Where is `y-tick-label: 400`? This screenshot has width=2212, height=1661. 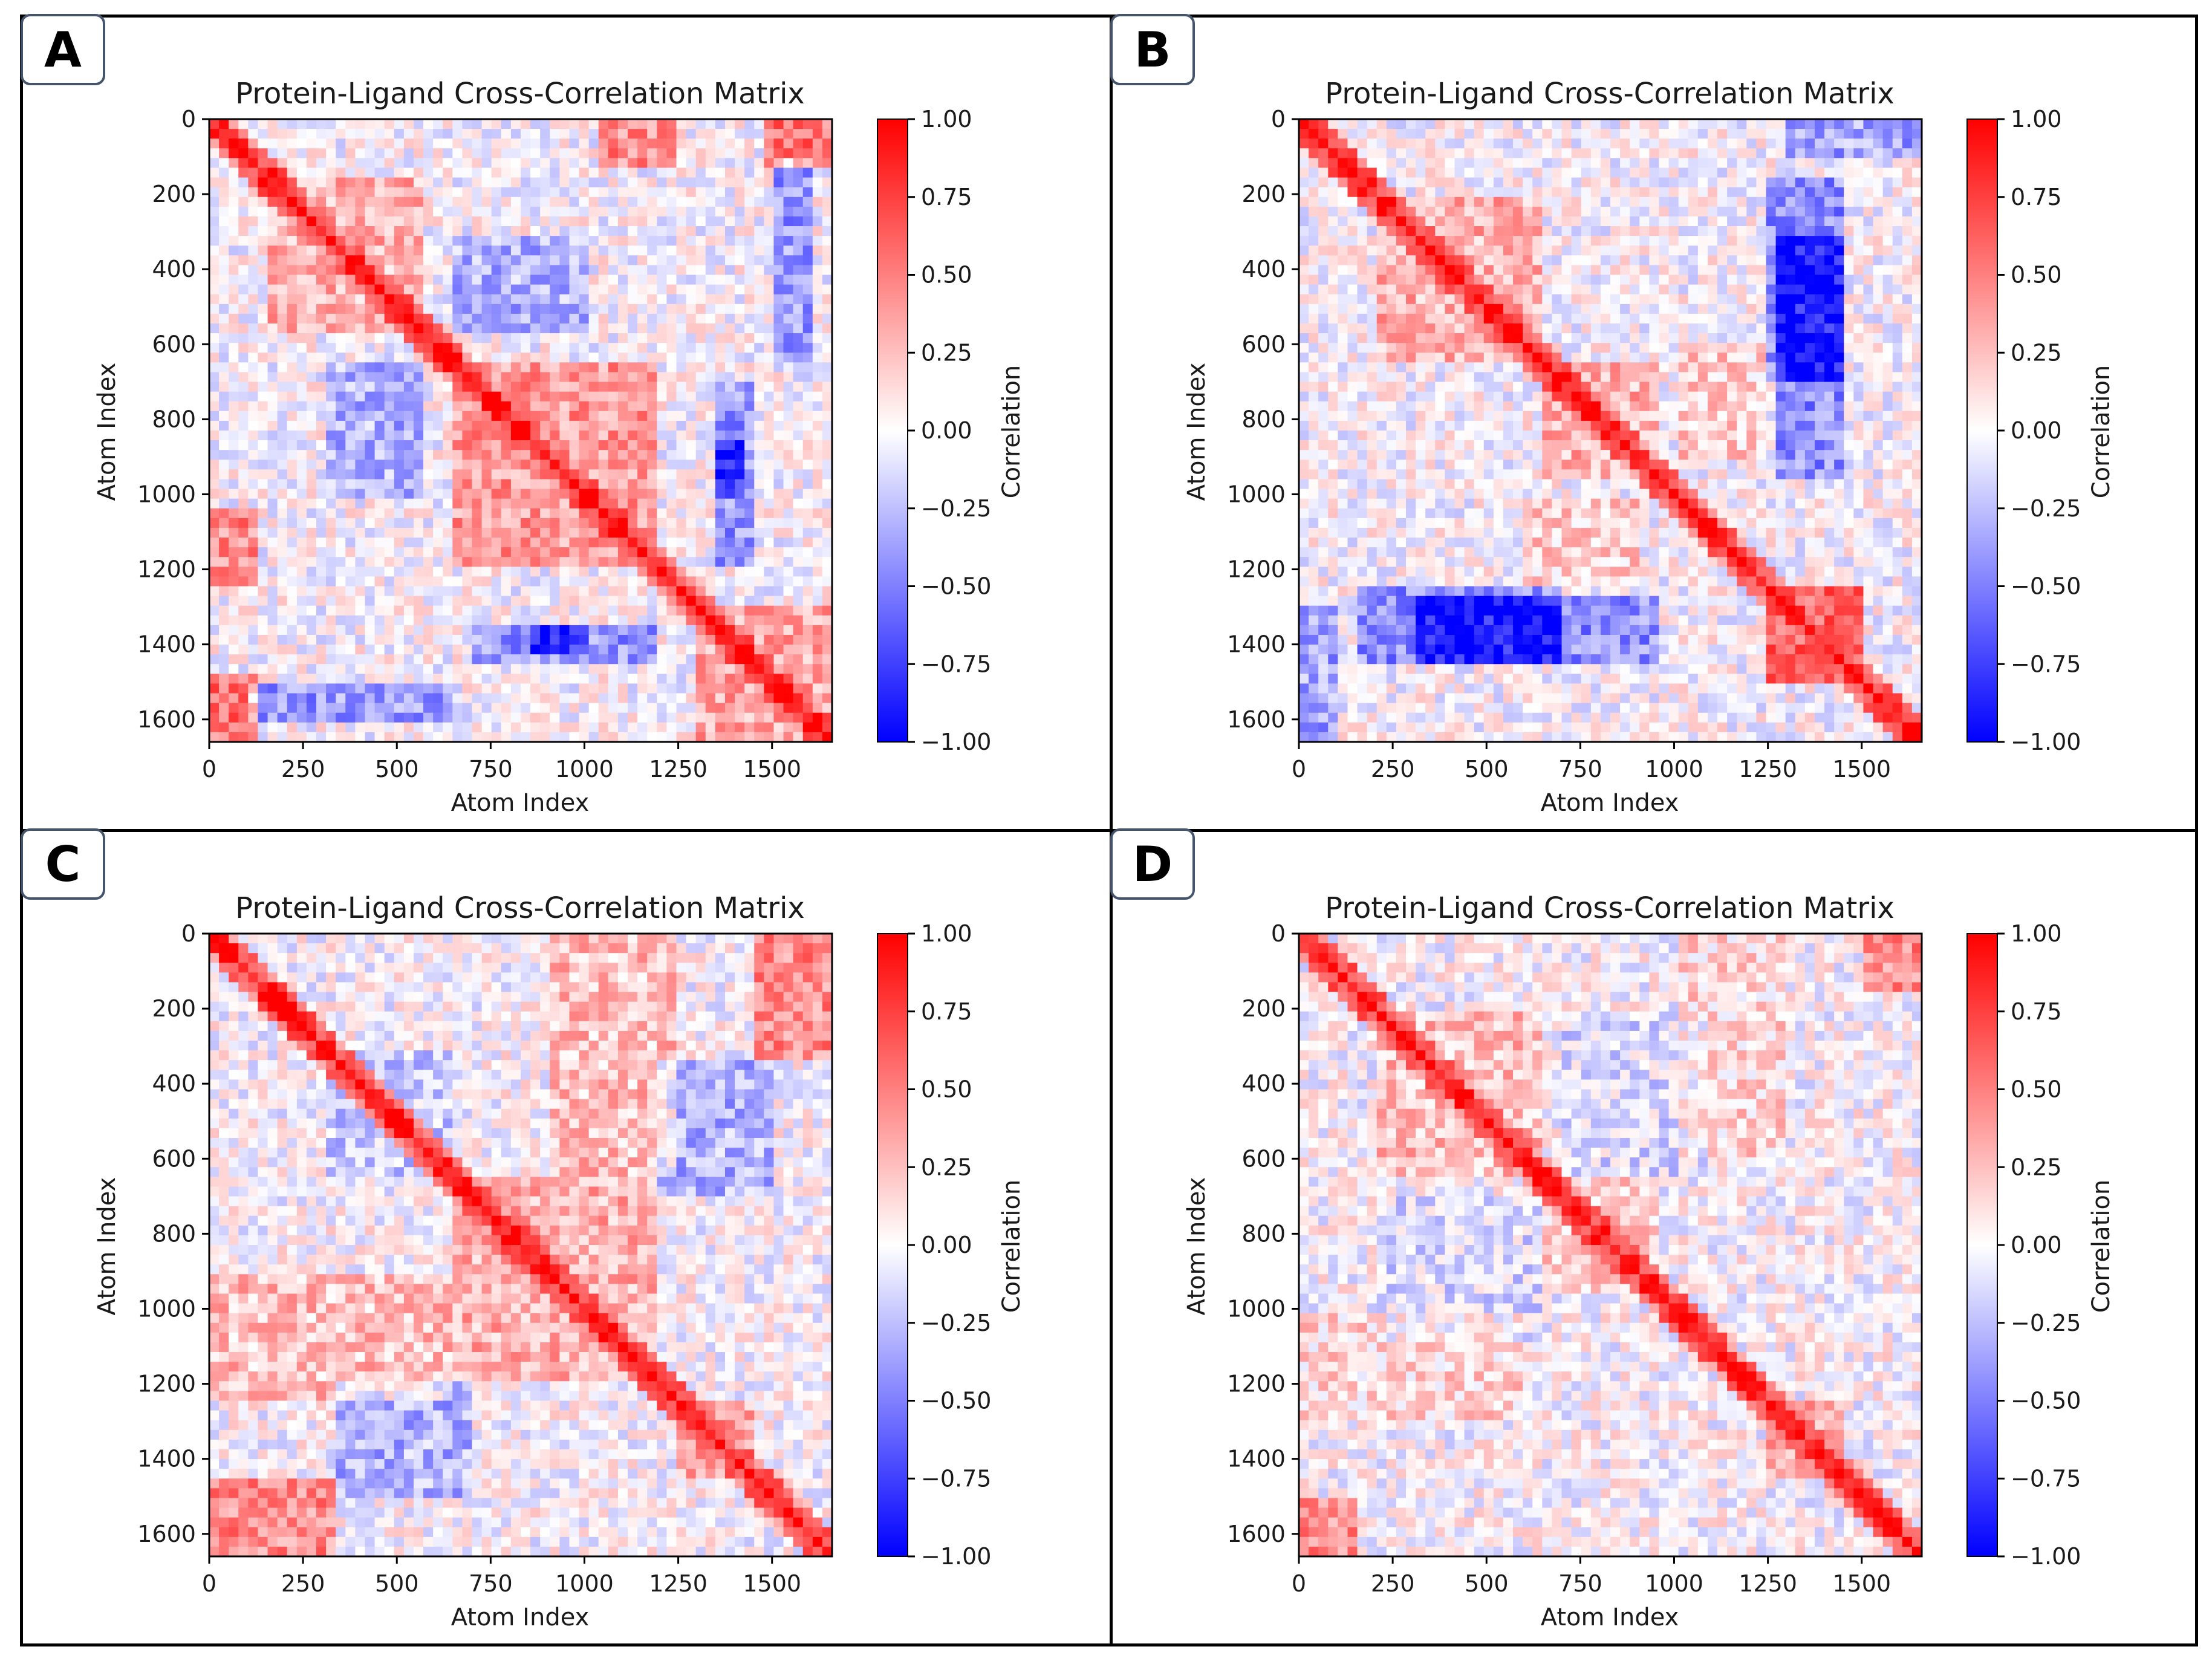 y-tick-label: 400 is located at coordinates (174, 269).